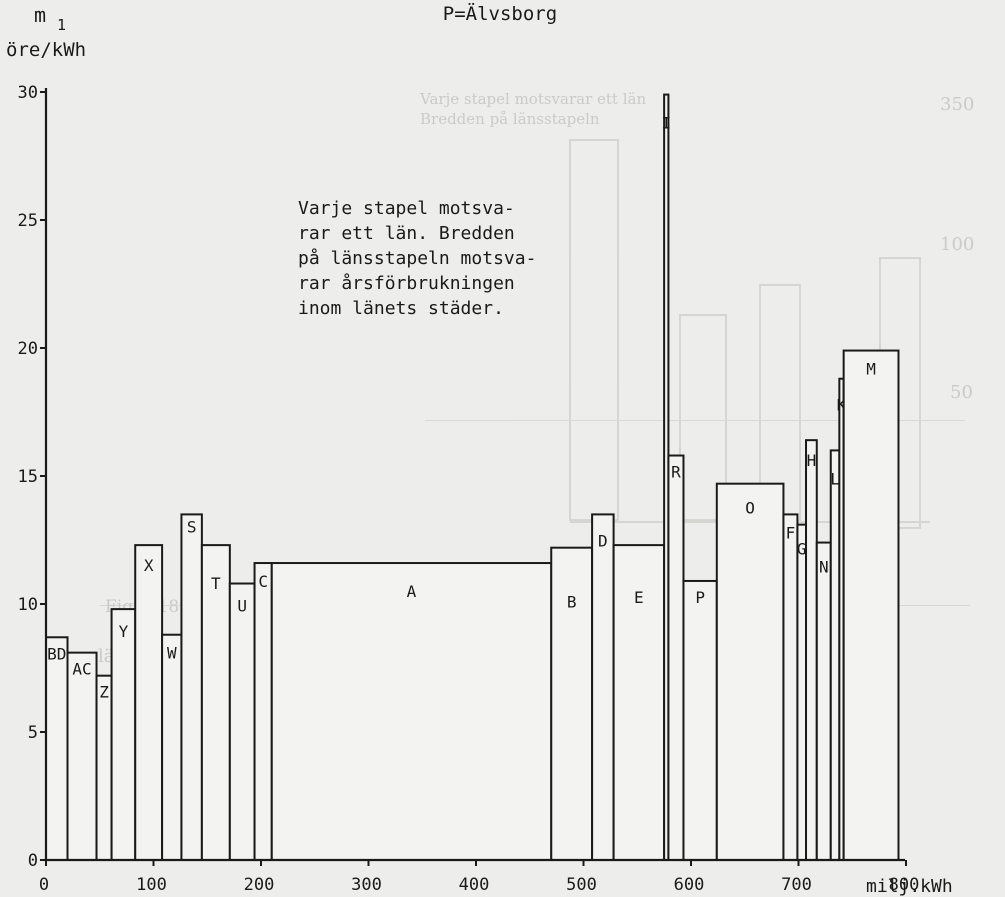 This screenshot has height=897, width=1005. What do you see at coordinates (510, 119) in the screenshot?
I see `svg-text: Bredden på länsstapeln` at bounding box center [510, 119].